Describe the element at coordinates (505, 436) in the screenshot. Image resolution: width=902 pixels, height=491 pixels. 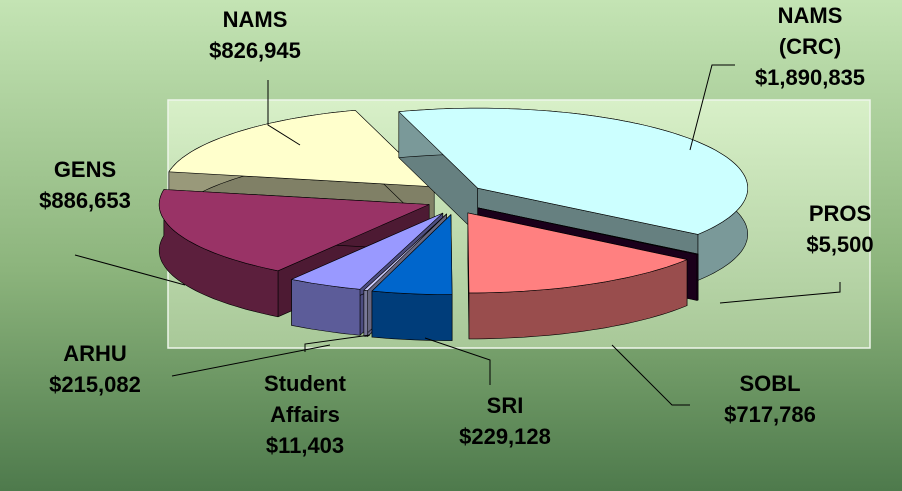
I see `value-label: $229,128` at that location.